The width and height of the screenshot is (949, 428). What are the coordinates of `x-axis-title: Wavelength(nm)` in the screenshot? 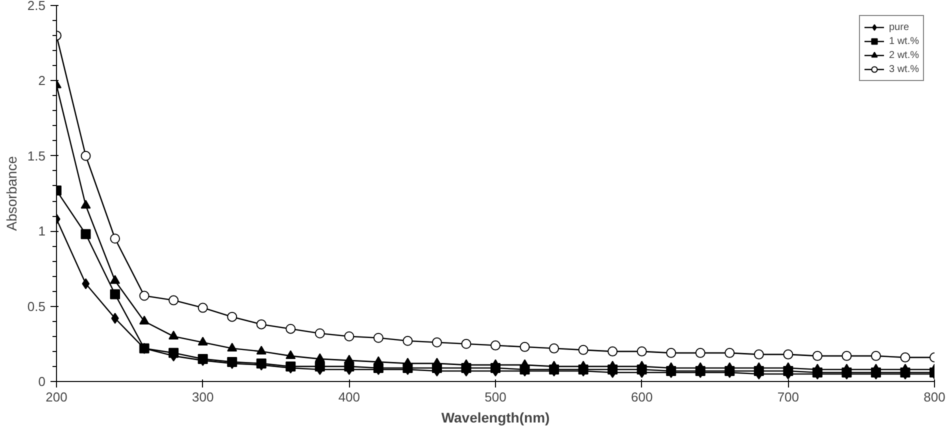 It's located at (495, 418).